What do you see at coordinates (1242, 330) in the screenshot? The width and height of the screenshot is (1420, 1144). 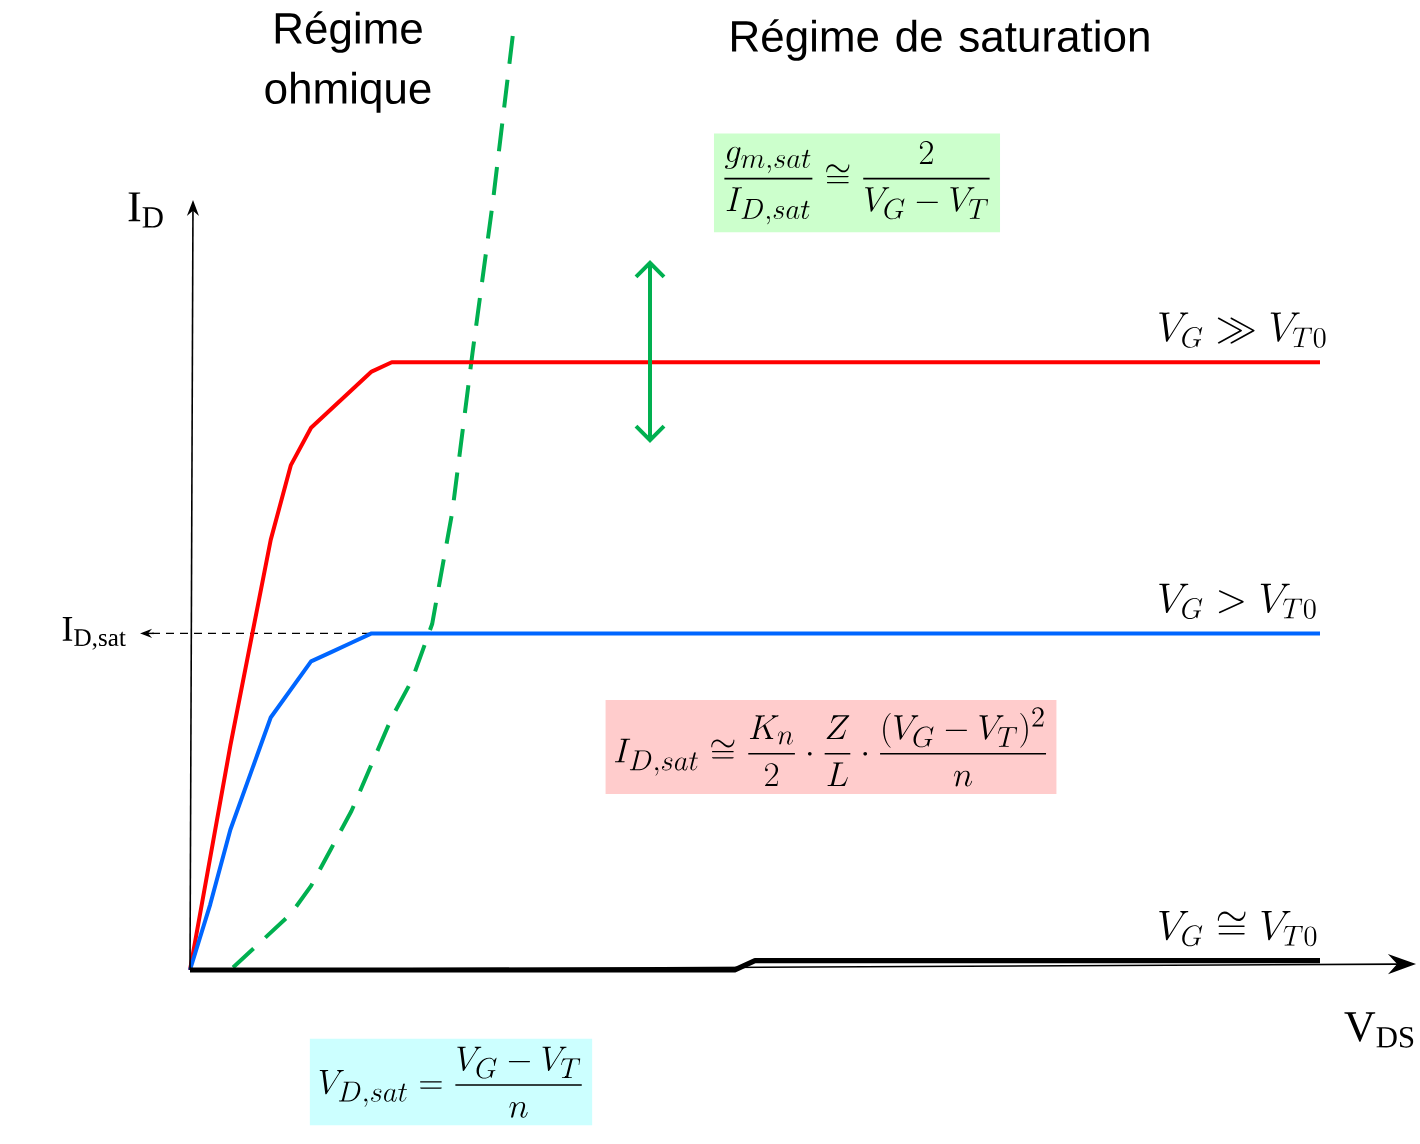 I see `series-label: $V_G \gg V_{T0}$` at bounding box center [1242, 330].